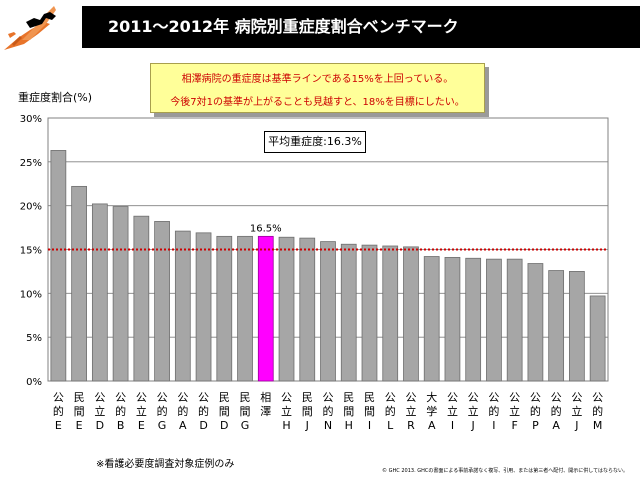 The width and height of the screenshot is (640, 480). What do you see at coordinates (31, 251) in the screenshot?
I see `y-tick-label: 15%` at bounding box center [31, 251].